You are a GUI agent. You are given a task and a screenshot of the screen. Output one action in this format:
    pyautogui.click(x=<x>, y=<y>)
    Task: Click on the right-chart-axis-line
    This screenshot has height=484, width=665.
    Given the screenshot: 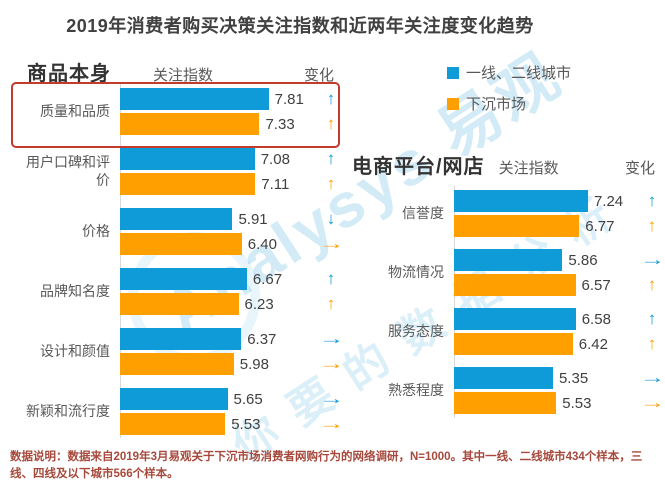 What is the action you would take?
    pyautogui.click(x=454, y=302)
    